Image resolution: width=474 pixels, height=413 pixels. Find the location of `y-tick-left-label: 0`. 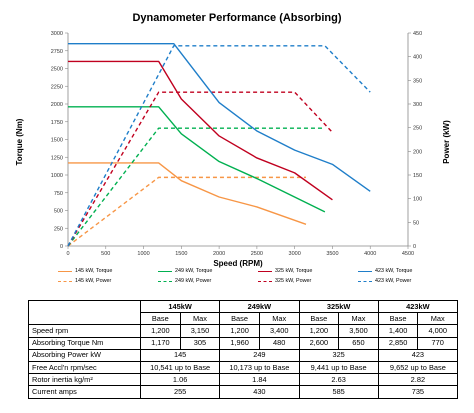

y-tick-left-label: 0 is located at coordinates (61, 247).